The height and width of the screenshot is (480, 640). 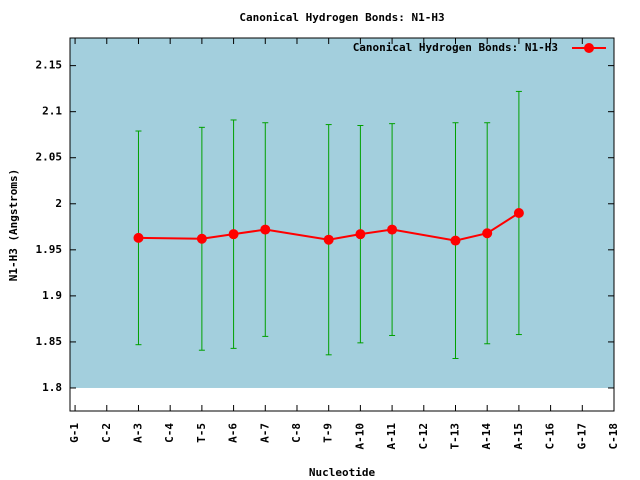 What do you see at coordinates (49, 249) in the screenshot?
I see `y-tick-label: 1.95` at bounding box center [49, 249].